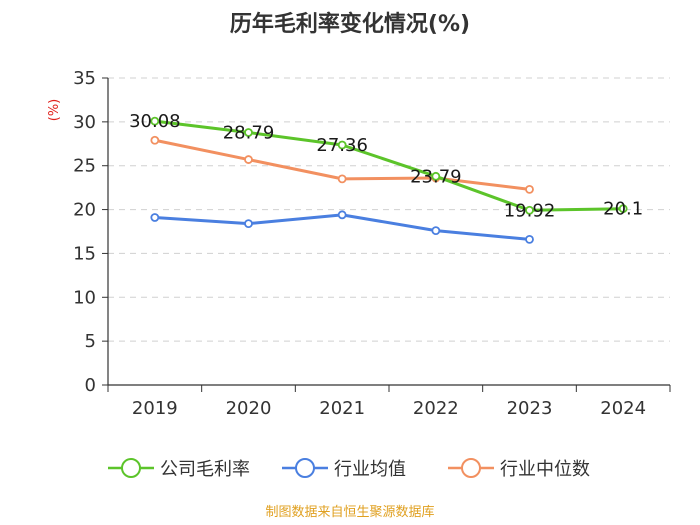 The width and height of the screenshot is (700, 525). I want to click on x-tick-label: 2020, so click(249, 408).